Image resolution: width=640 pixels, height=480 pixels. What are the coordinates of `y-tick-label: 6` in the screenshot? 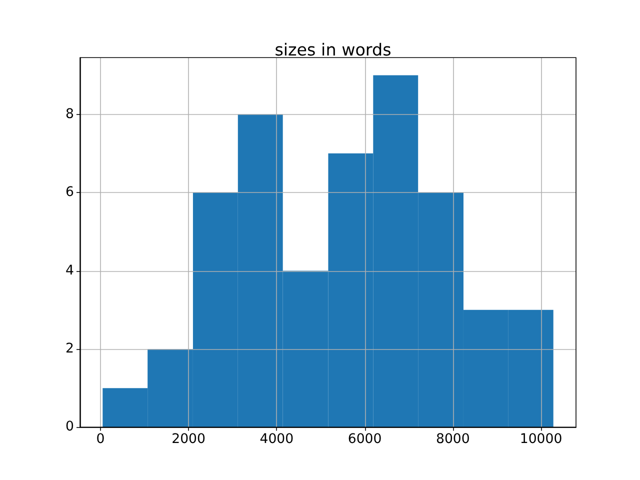 It's located at (70, 192).